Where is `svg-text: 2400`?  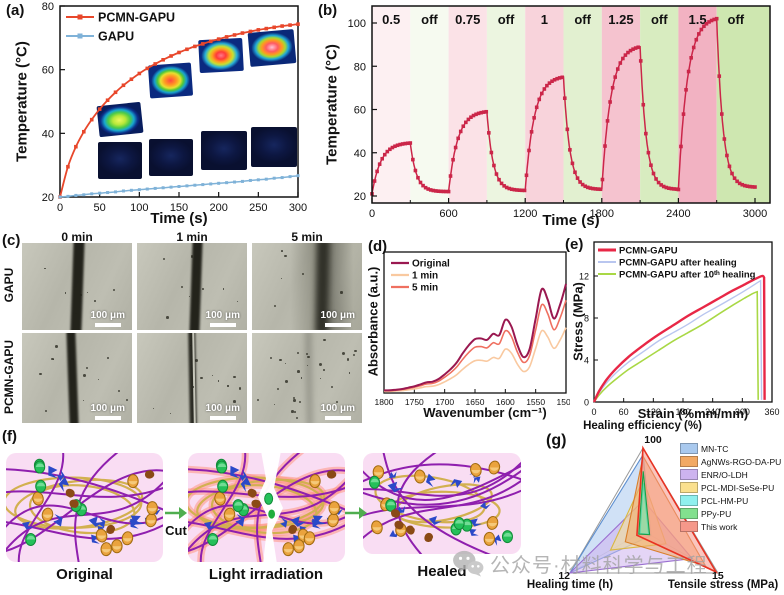 svg-text: 2400 is located at coordinates (678, 214).